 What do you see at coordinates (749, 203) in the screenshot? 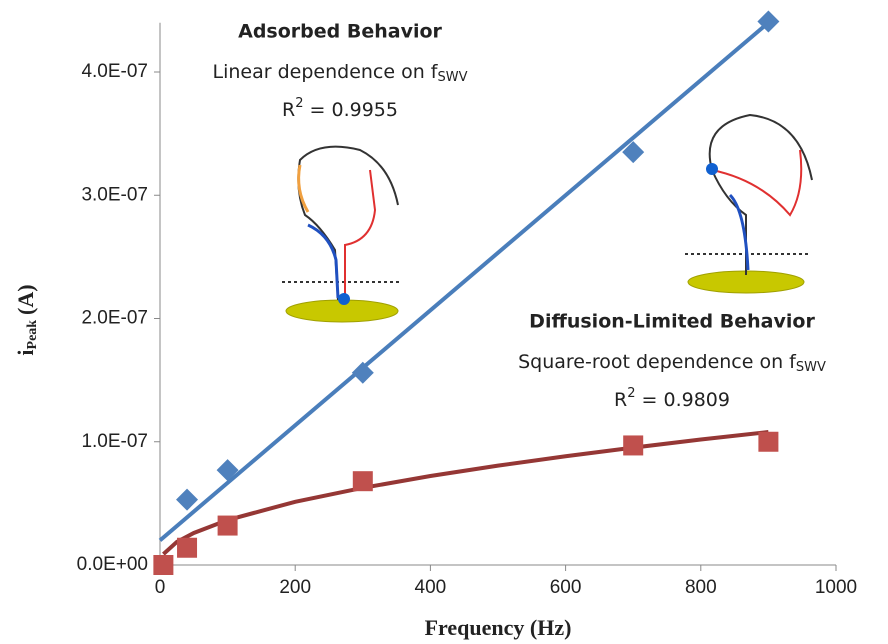
I see `aptamer-diagram-diffusion` at bounding box center [749, 203].